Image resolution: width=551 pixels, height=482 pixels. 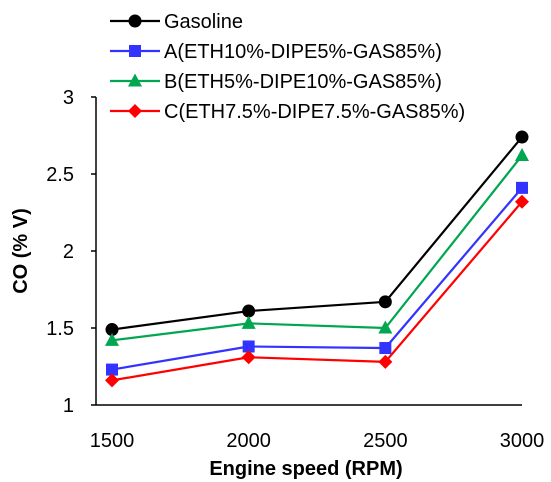 What do you see at coordinates (60, 329) in the screenshot?
I see `y-tick-label: 1.5` at bounding box center [60, 329].